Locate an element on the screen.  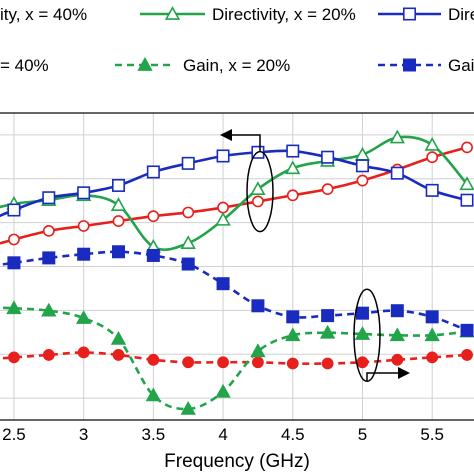
x-tick-label: 3 is located at coordinates (83, 434).